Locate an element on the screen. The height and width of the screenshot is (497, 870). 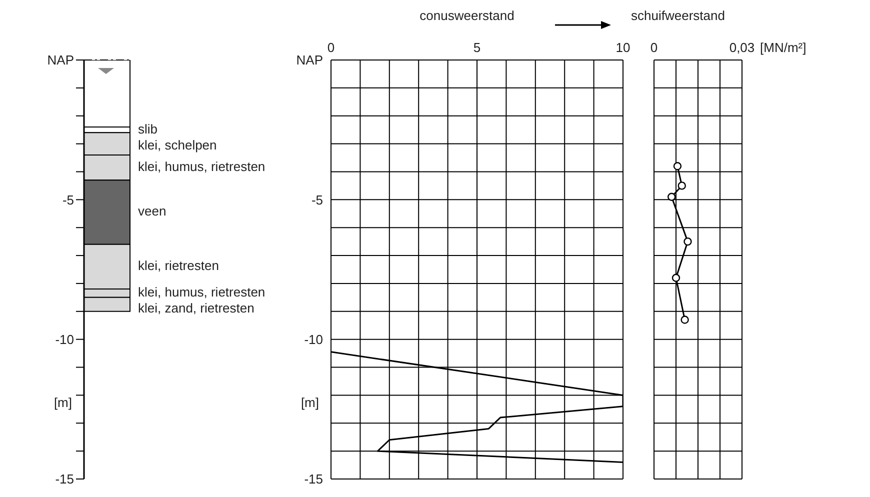
x-tick-label: 0,03 is located at coordinates (742, 47).